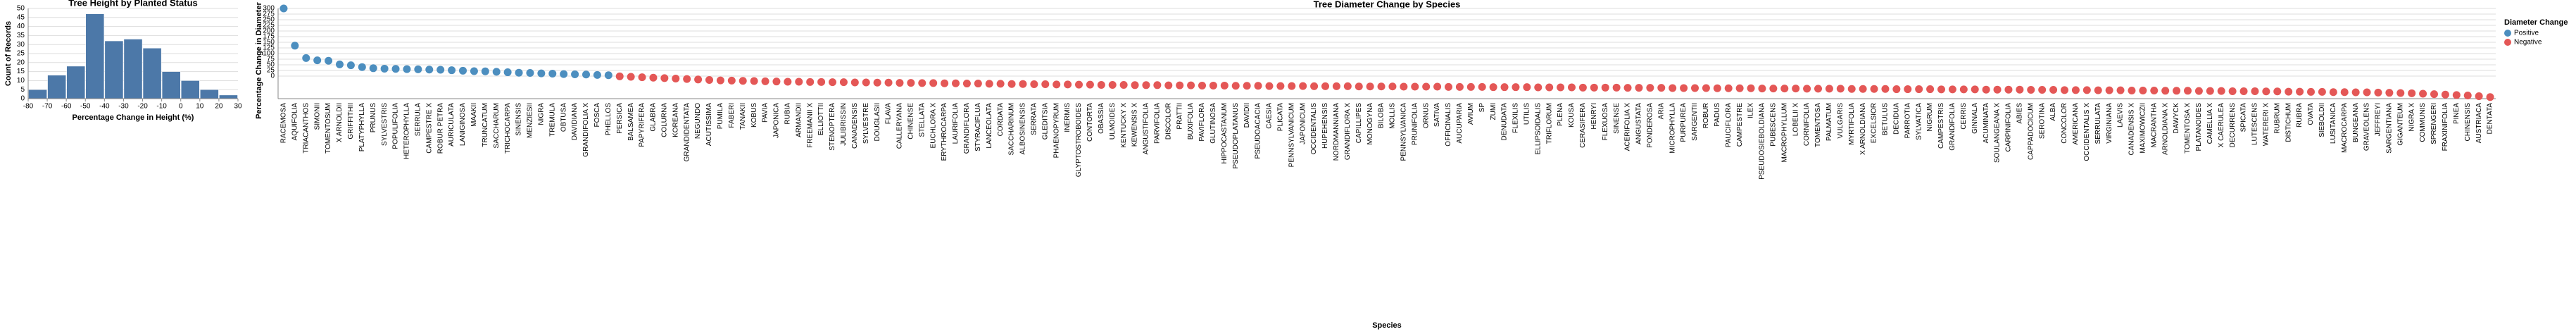 The width and height of the screenshot is (2576, 334). I want to click on bar, so click(95, 56).